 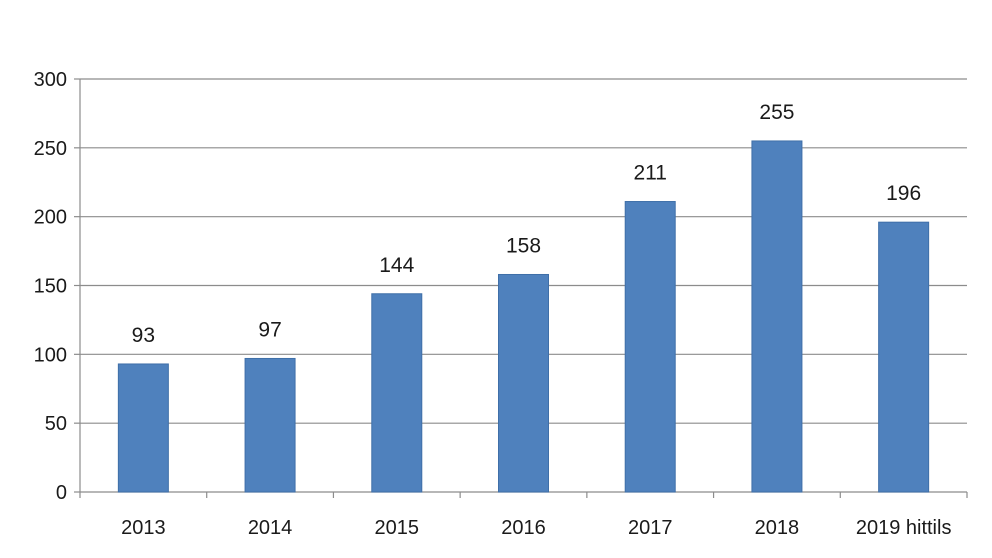 I want to click on y-tick-label: 150, so click(x=50, y=287).